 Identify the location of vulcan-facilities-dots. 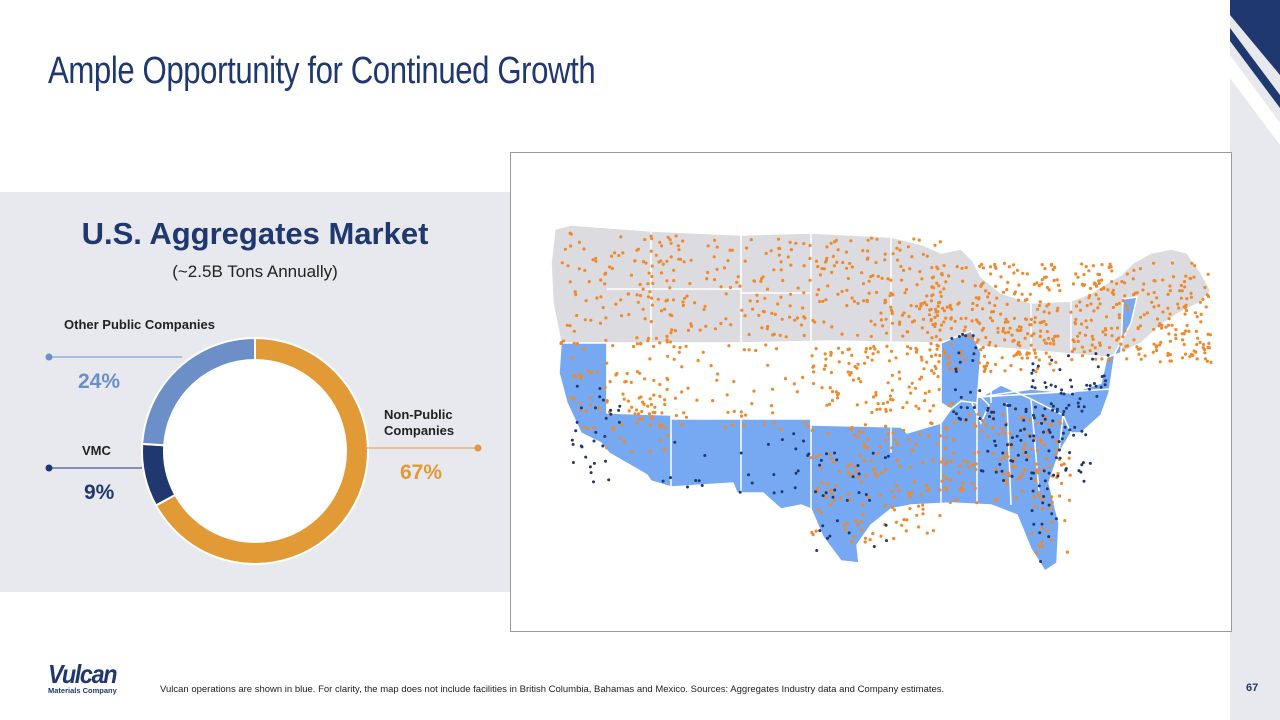
(840, 447).